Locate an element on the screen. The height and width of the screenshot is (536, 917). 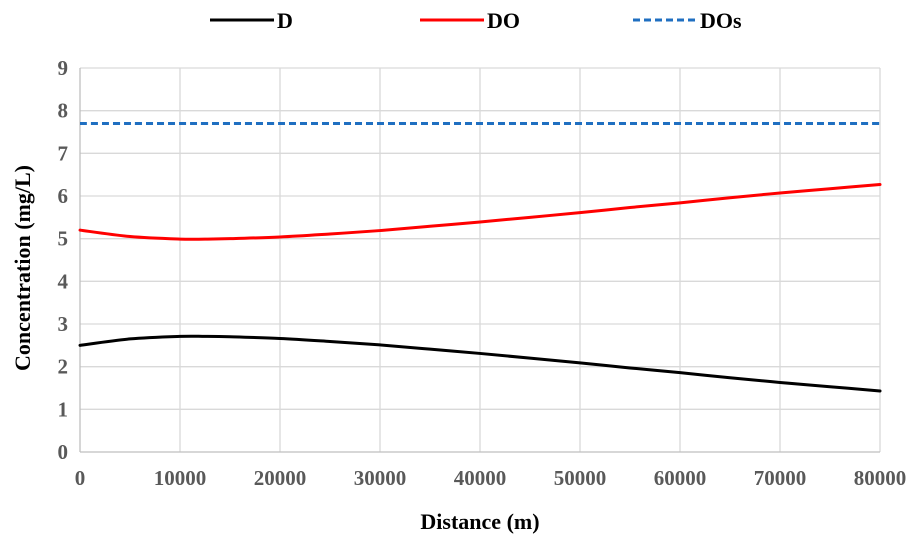
series-line-d is located at coordinates (480, 363).